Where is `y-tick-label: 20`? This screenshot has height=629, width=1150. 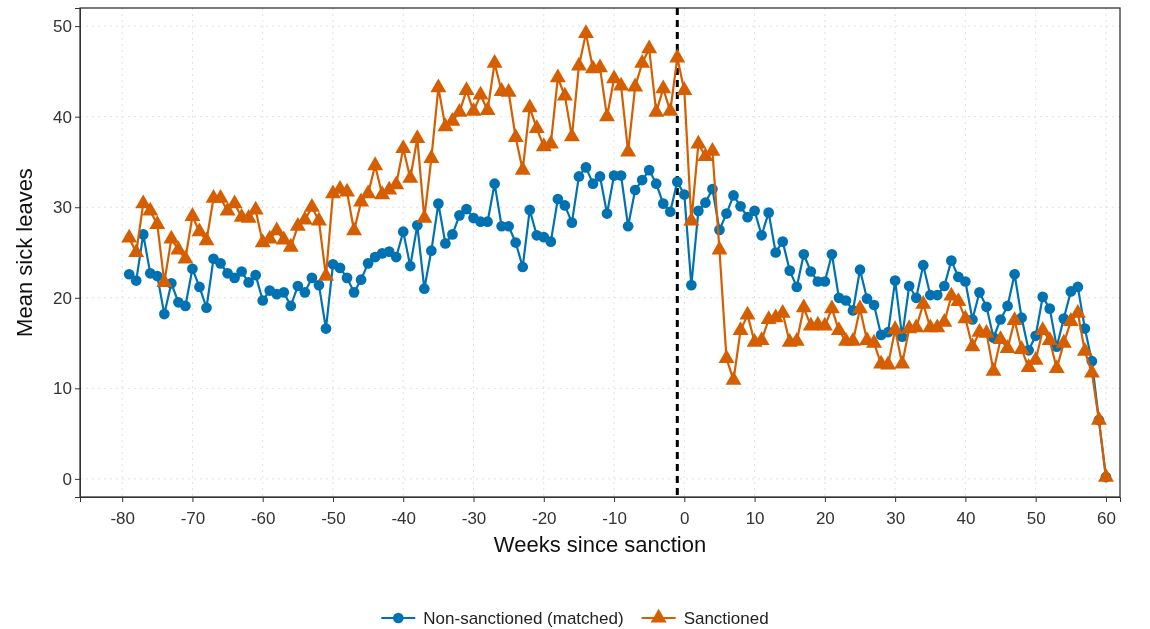
y-tick-label: 20 is located at coordinates (62, 298).